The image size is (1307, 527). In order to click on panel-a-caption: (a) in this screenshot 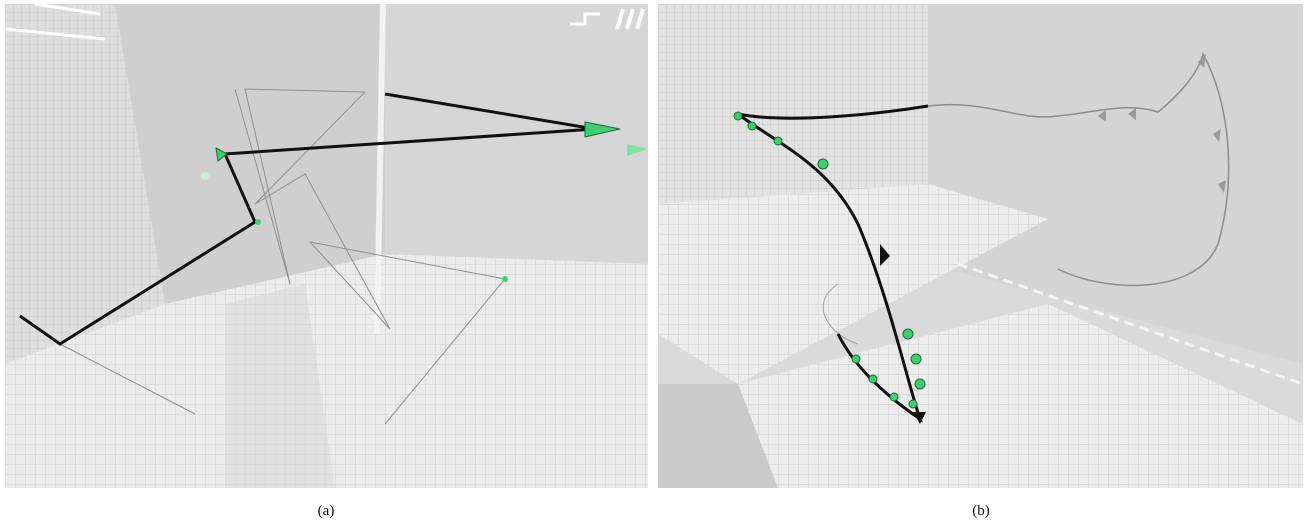, I will do `click(326, 511)`.